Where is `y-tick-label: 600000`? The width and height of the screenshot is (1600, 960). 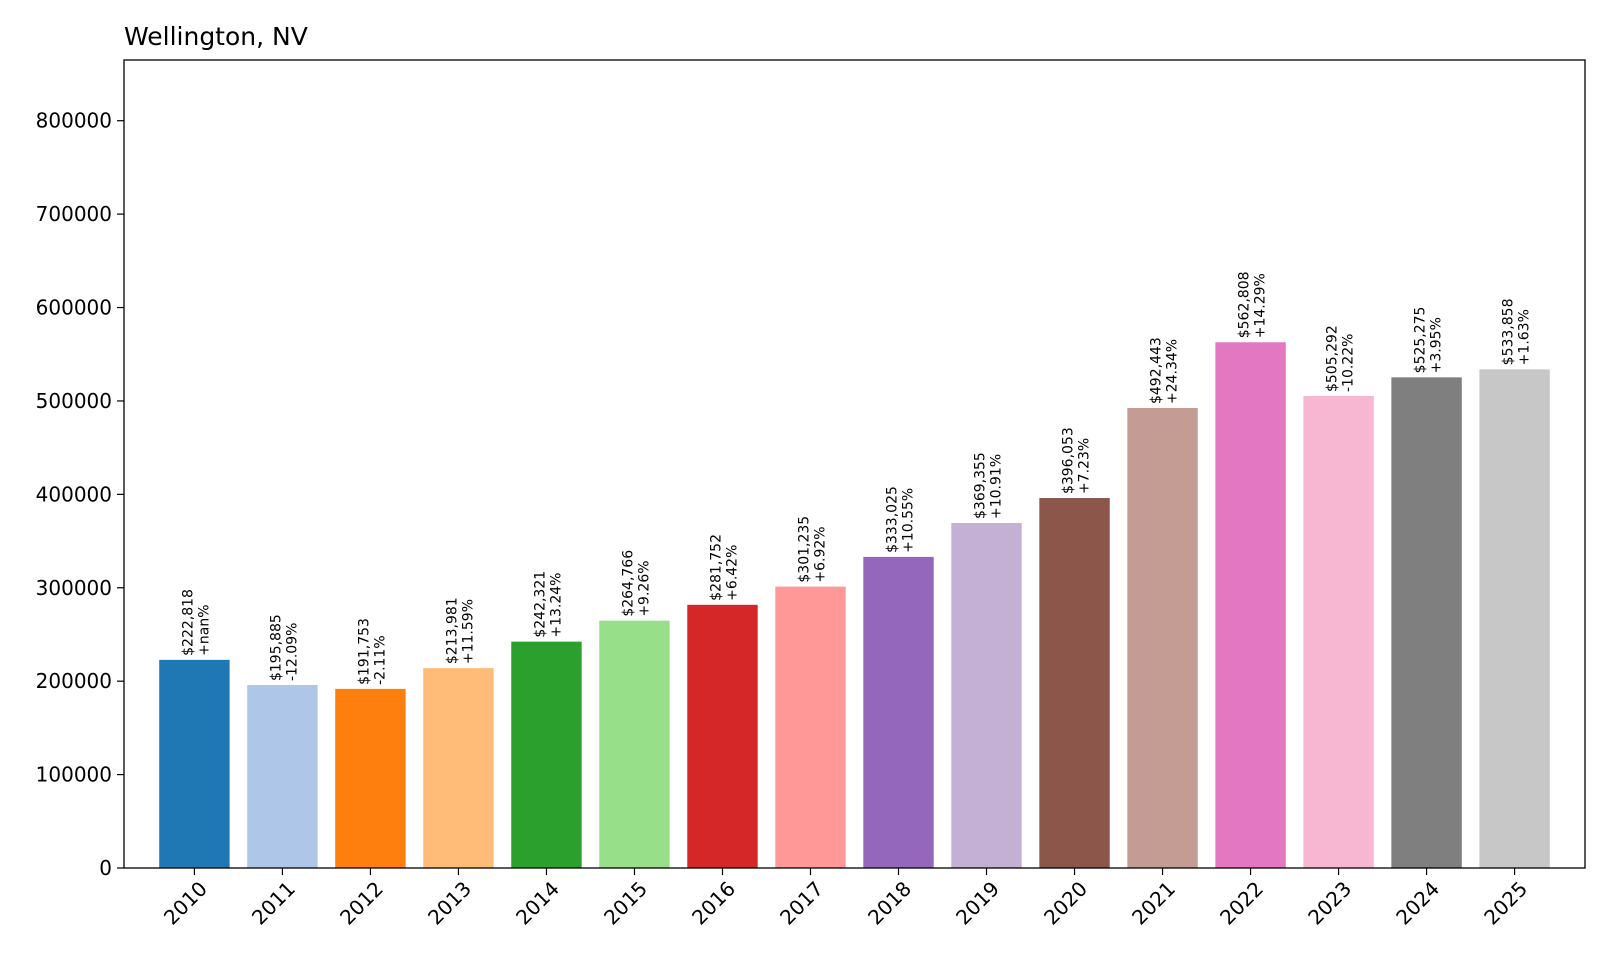
y-tick-label: 600000 is located at coordinates (74, 308).